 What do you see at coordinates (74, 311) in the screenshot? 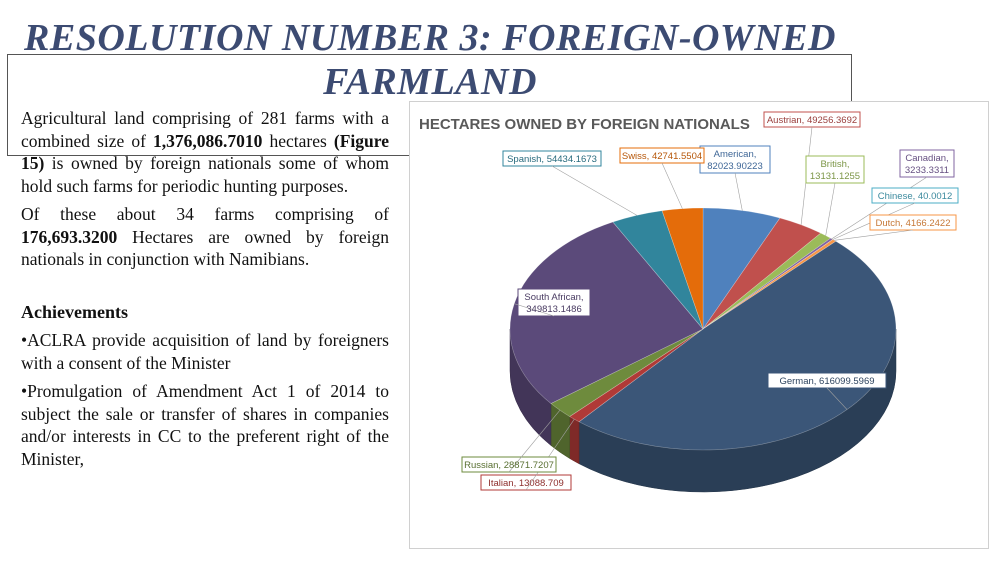
I see `achievements-heading: Achievements` at bounding box center [74, 311].